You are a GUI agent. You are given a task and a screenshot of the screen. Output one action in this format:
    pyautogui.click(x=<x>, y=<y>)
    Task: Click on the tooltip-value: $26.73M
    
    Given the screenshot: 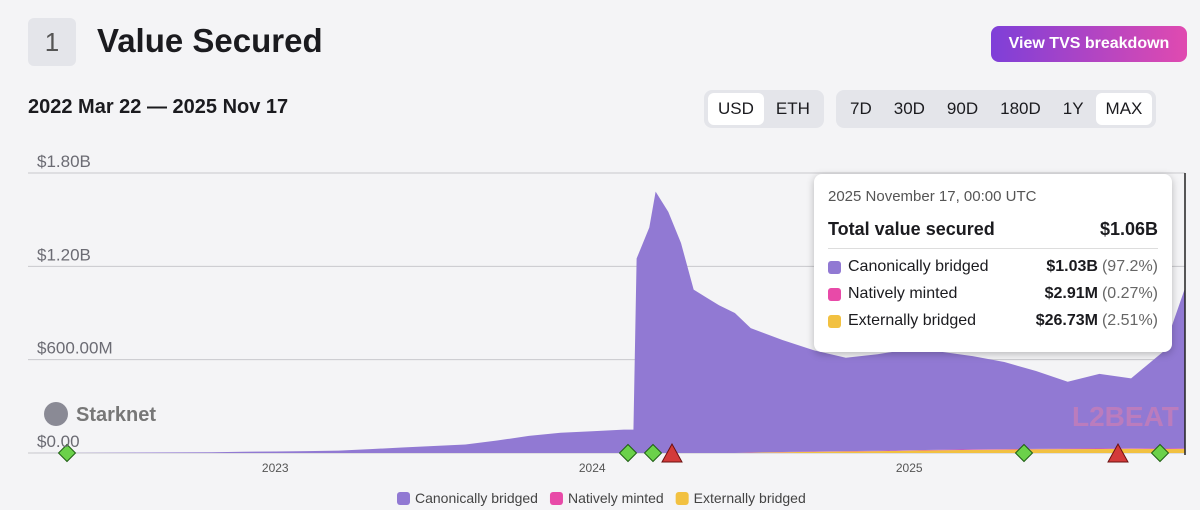 What is the action you would take?
    pyautogui.click(x=1066, y=320)
    